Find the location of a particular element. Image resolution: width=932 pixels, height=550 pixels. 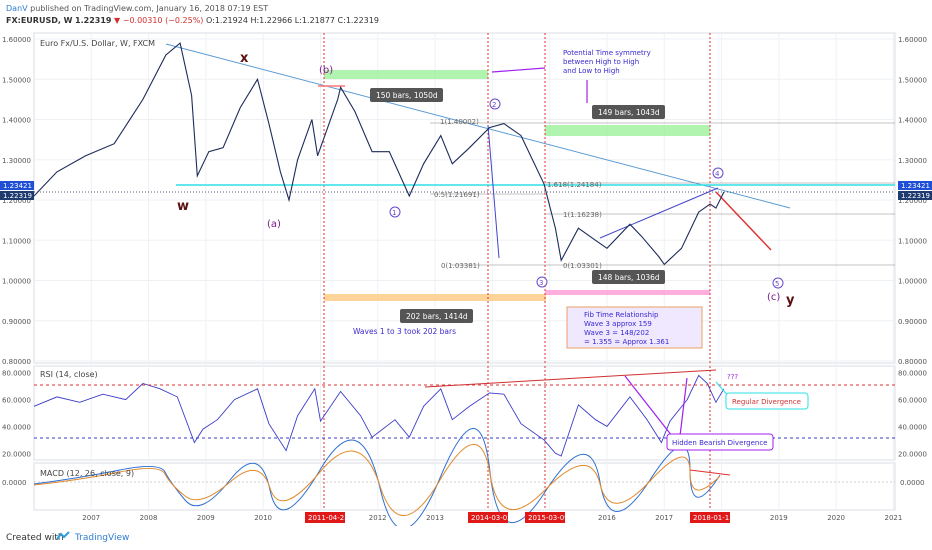

date-tag-2: 2014-03-03 is located at coordinates (491, 518).